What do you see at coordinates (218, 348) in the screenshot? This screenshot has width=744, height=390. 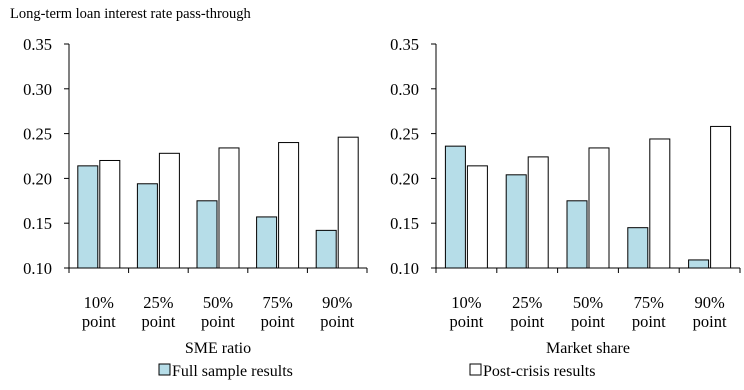 I see `x-axis-label: SME ratio` at bounding box center [218, 348].